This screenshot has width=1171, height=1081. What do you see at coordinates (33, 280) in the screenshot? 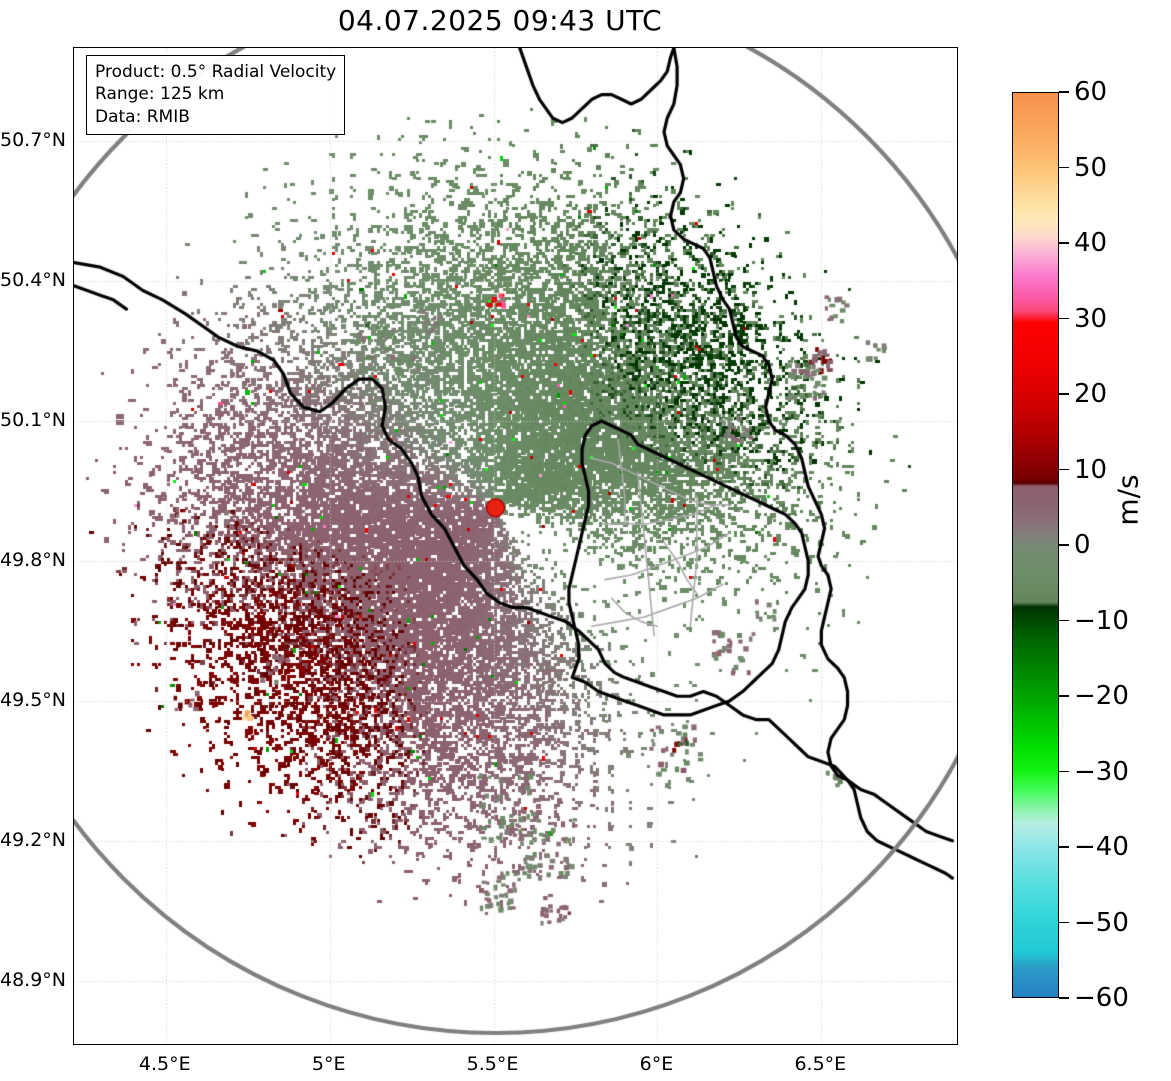
I see `y-axis-tick-1: 50.4°N` at bounding box center [33, 280].